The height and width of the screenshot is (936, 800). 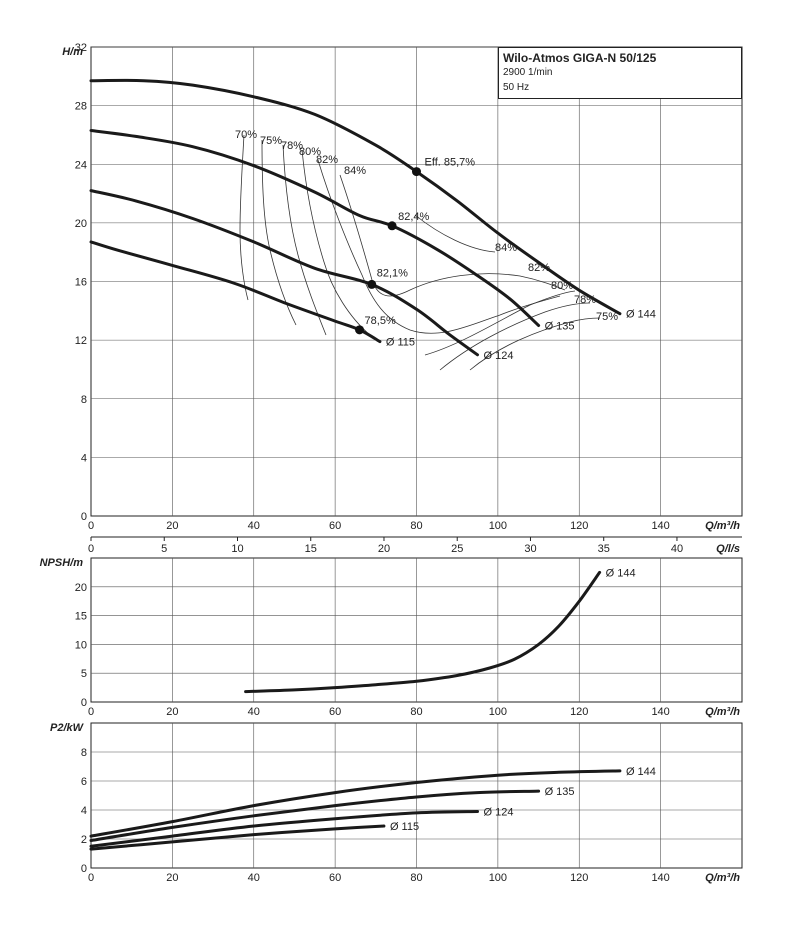 What do you see at coordinates (81, 165) in the screenshot?
I see `y-tick-label: 24` at bounding box center [81, 165].